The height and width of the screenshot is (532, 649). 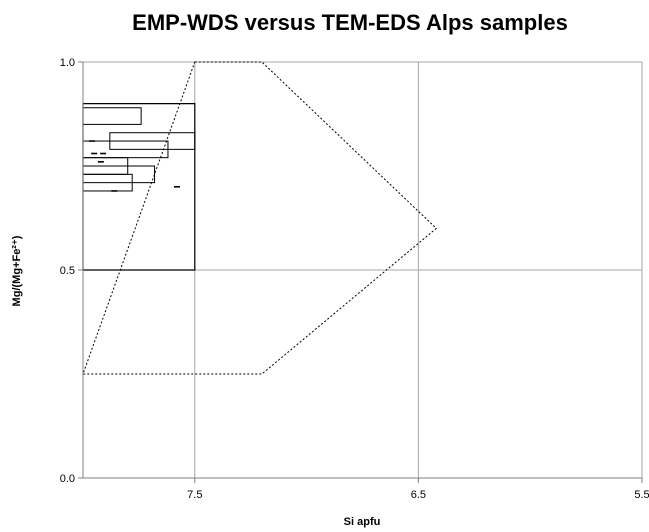 I want to click on boxes, so click(x=139, y=149).